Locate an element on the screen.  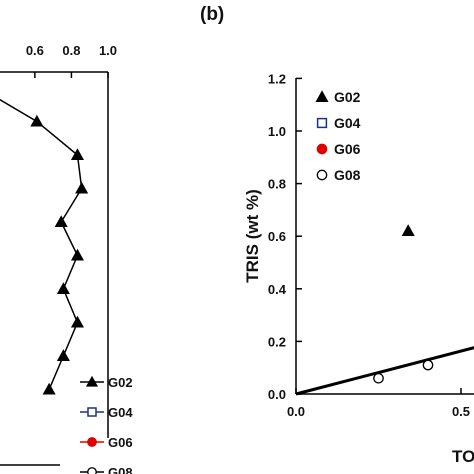
panel-b-legend-label: G04 is located at coordinates (347, 123).